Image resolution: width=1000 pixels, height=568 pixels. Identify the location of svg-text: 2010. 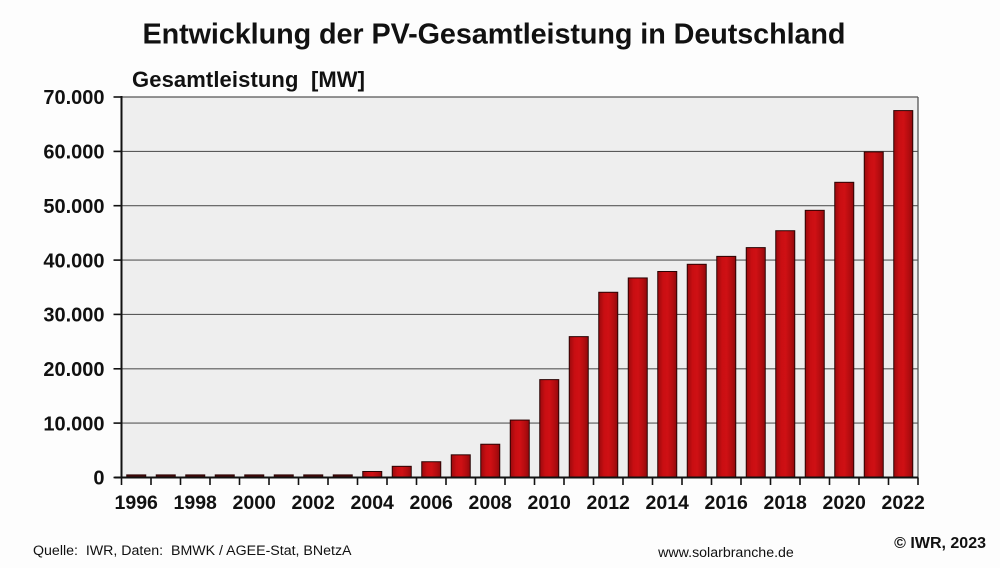
(550, 503).